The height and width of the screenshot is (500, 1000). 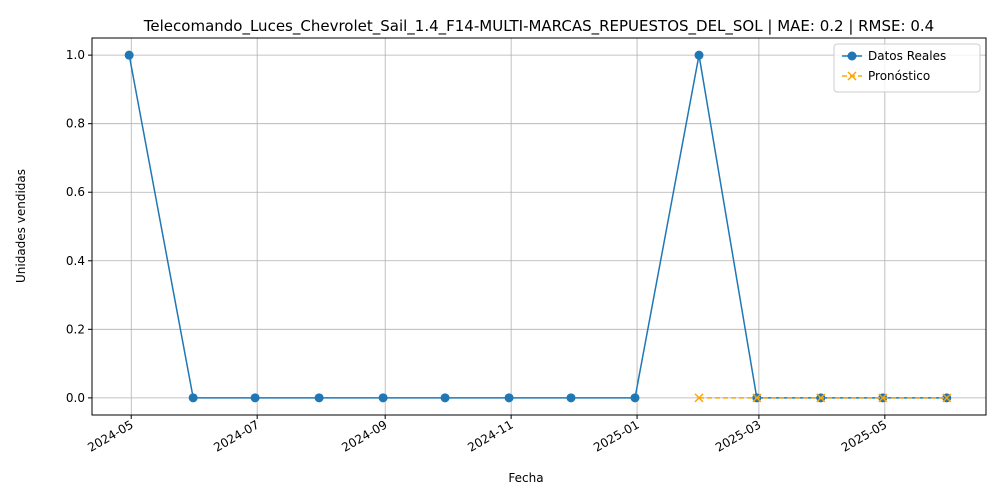 I want to click on x-tick-label: 2025-03, so click(x=738, y=435).